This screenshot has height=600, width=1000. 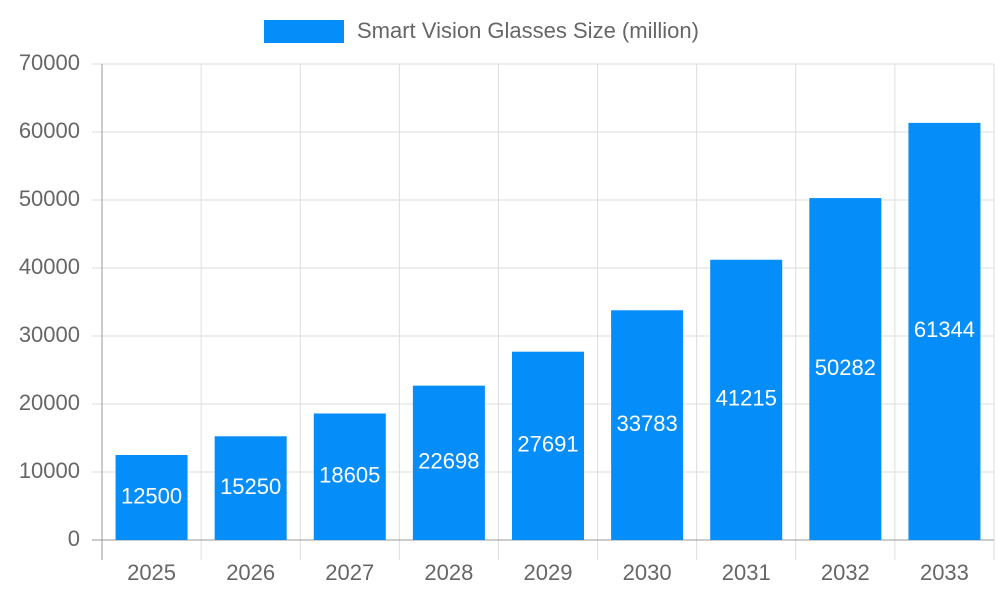 What do you see at coordinates (49, 402) in the screenshot?
I see `y-tick-label: 20000` at bounding box center [49, 402].